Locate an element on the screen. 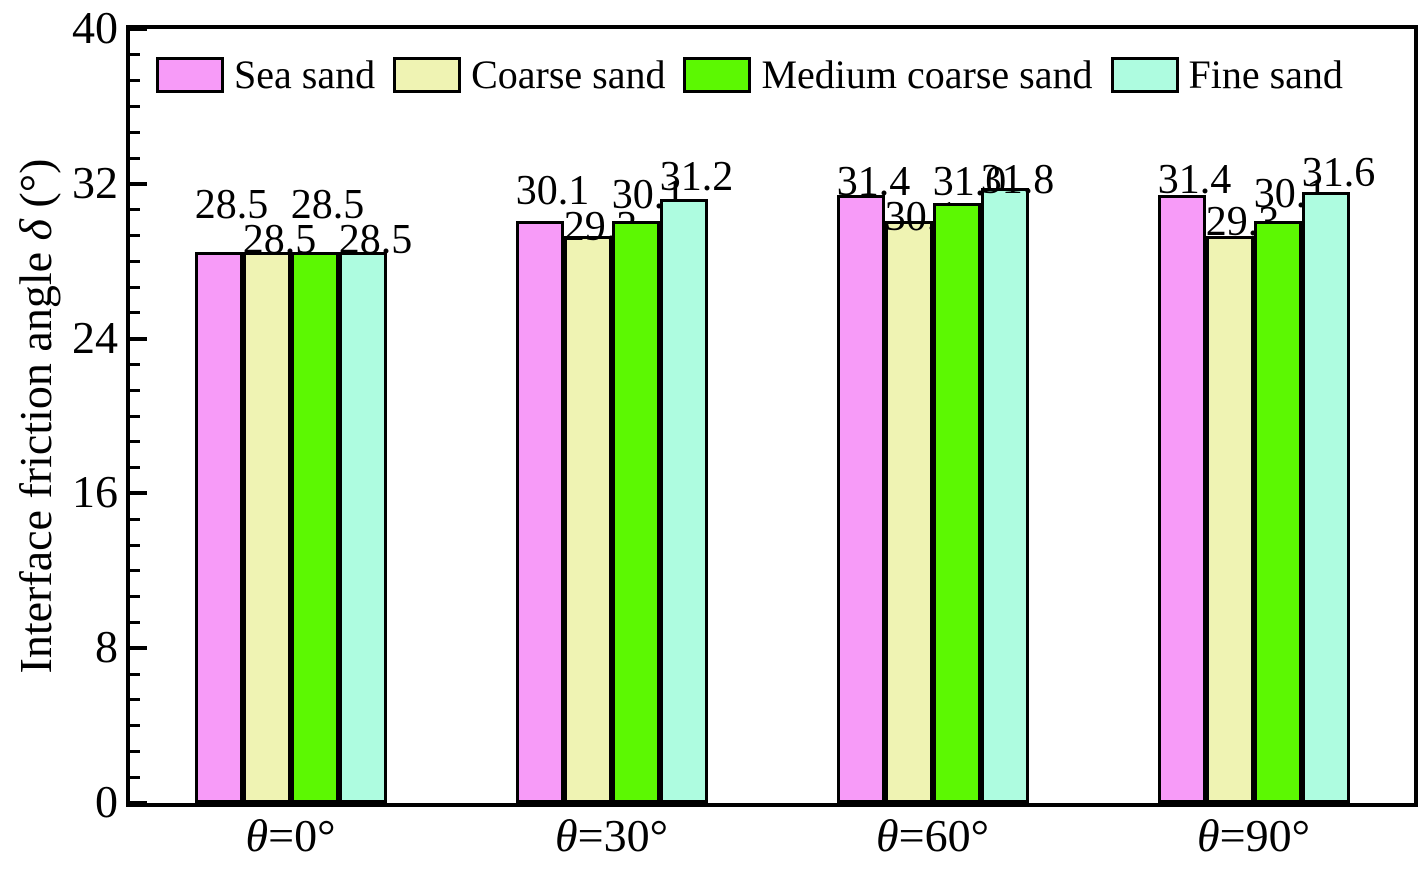 The height and width of the screenshot is (874, 1420). legend-label: Fine sand is located at coordinates (1265, 74).